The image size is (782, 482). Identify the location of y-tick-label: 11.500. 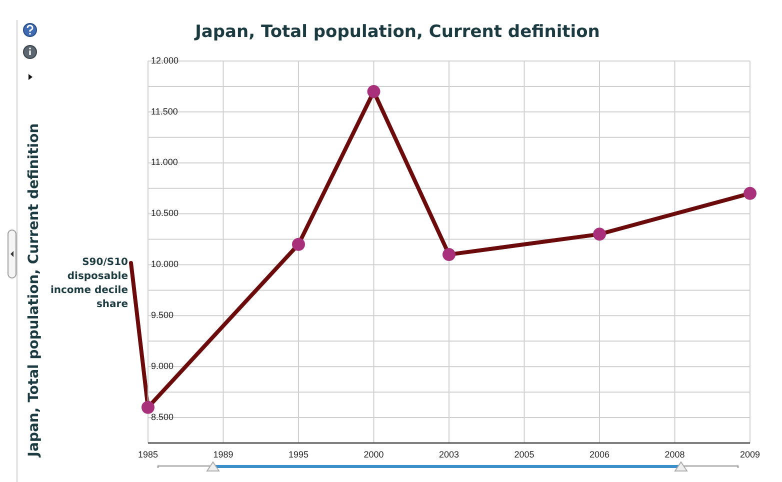
(164, 111).